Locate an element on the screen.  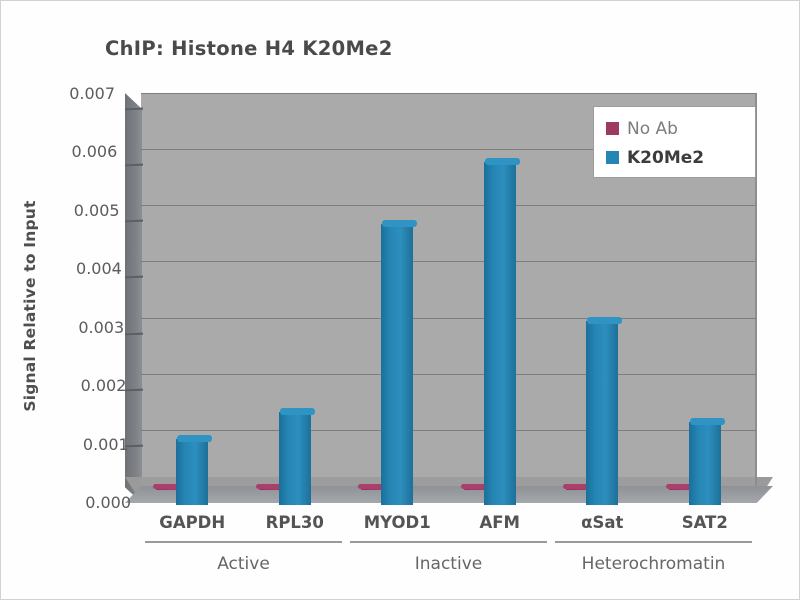
y-axis-tick-label: 0.007 is located at coordinates (92, 93).